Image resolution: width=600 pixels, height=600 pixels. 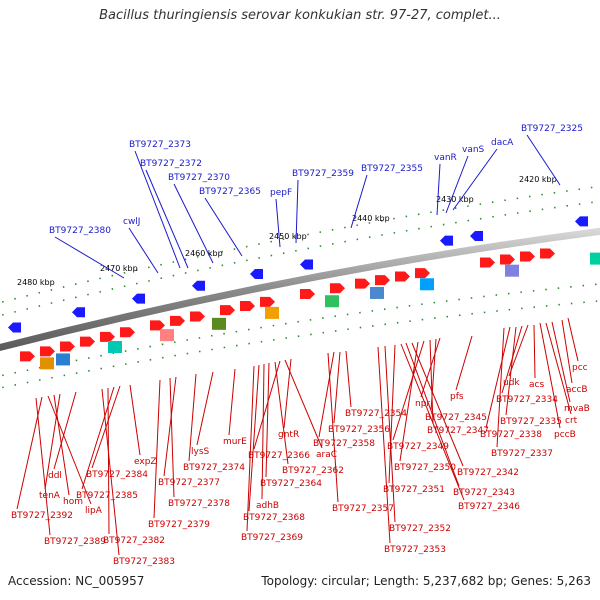 I want to click on gene-label-top: cwlJ, so click(x=131, y=222).